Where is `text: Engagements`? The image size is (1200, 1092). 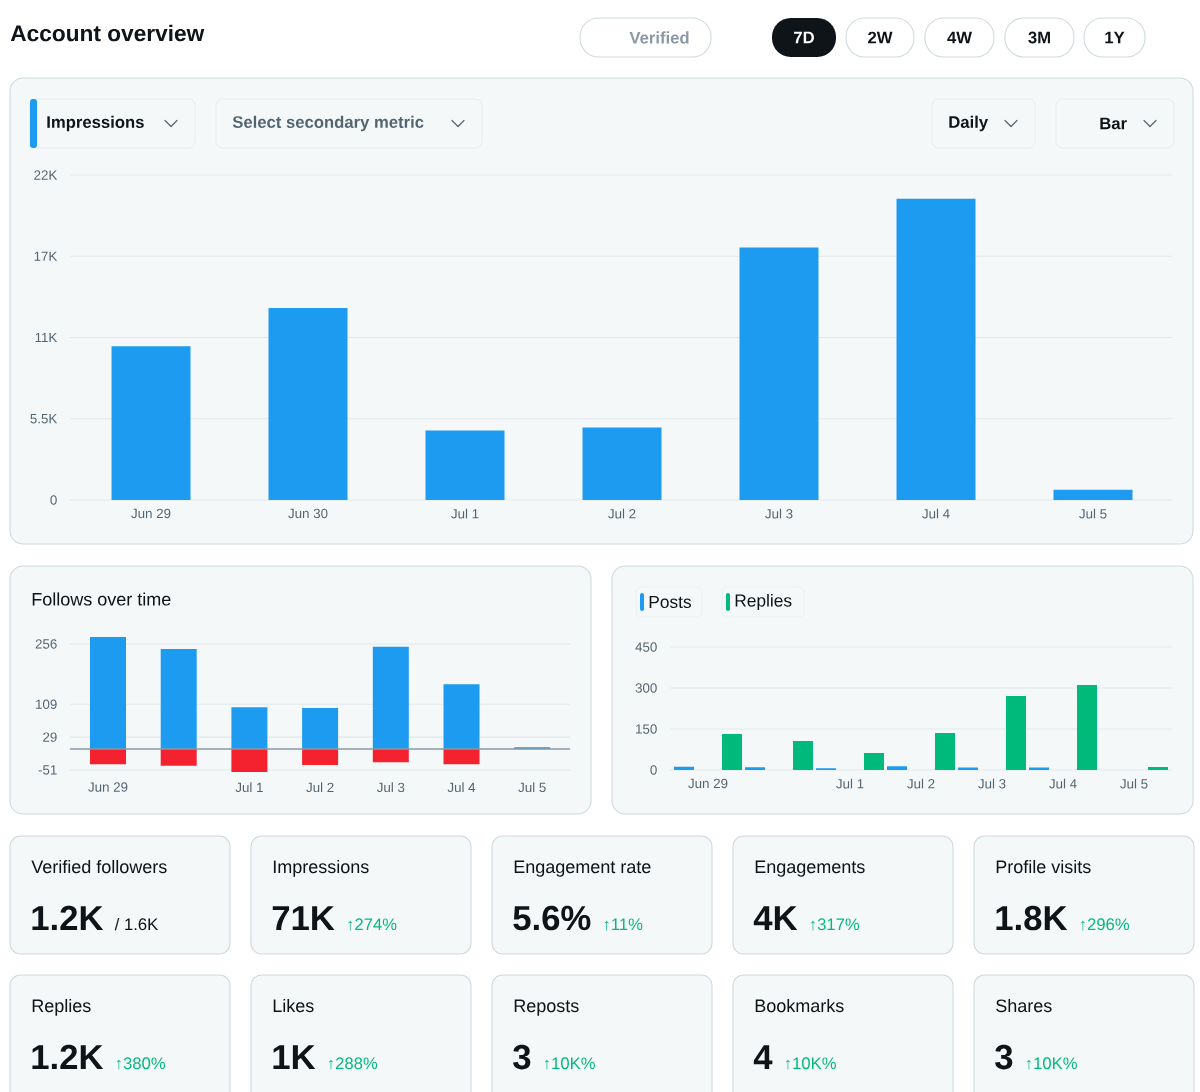
text: Engagements is located at coordinates (810, 868).